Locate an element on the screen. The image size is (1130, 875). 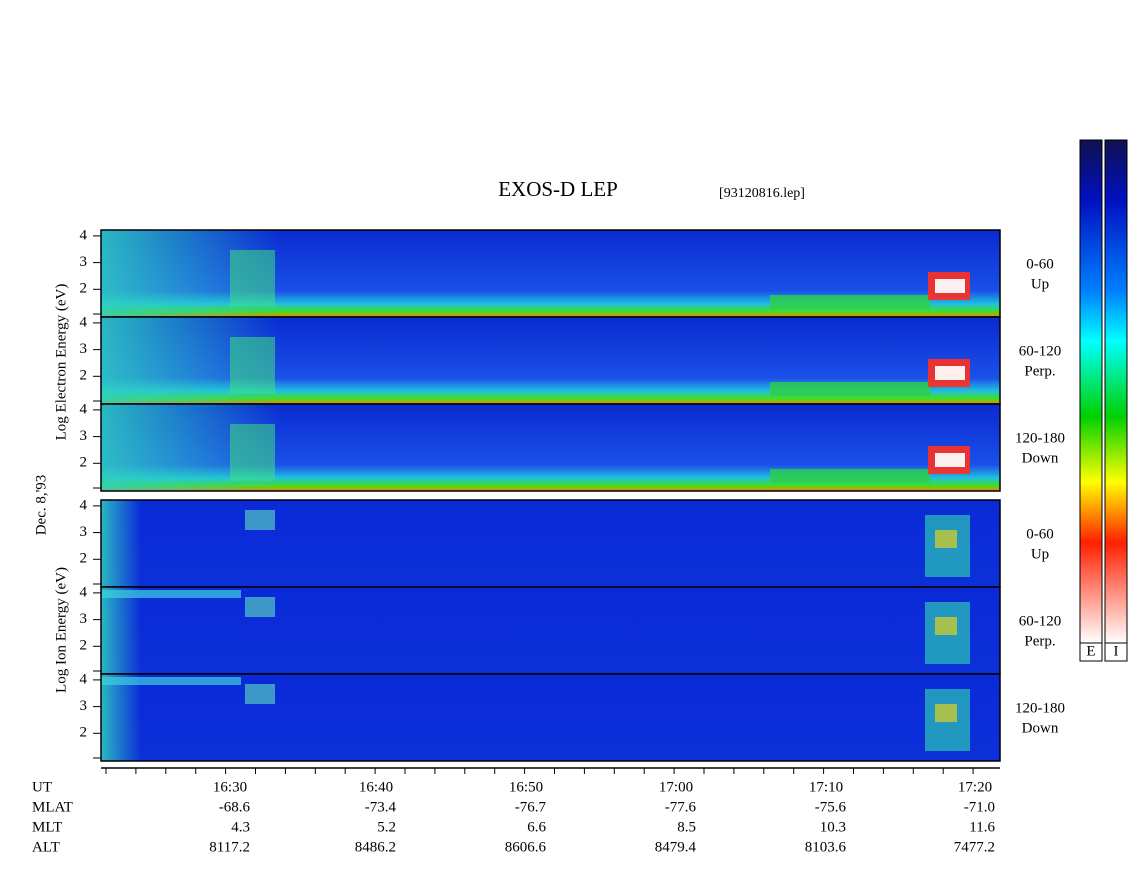
row-value: 8606.6 is located at coordinates (526, 847).